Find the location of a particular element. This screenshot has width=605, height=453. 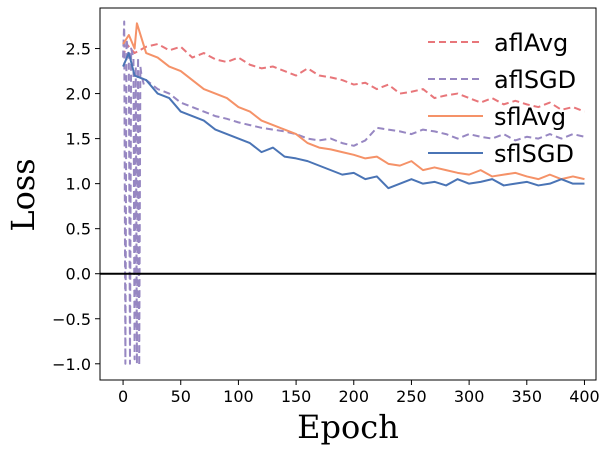

legend-label-sflAvg: sflAvg is located at coordinates (530, 117).